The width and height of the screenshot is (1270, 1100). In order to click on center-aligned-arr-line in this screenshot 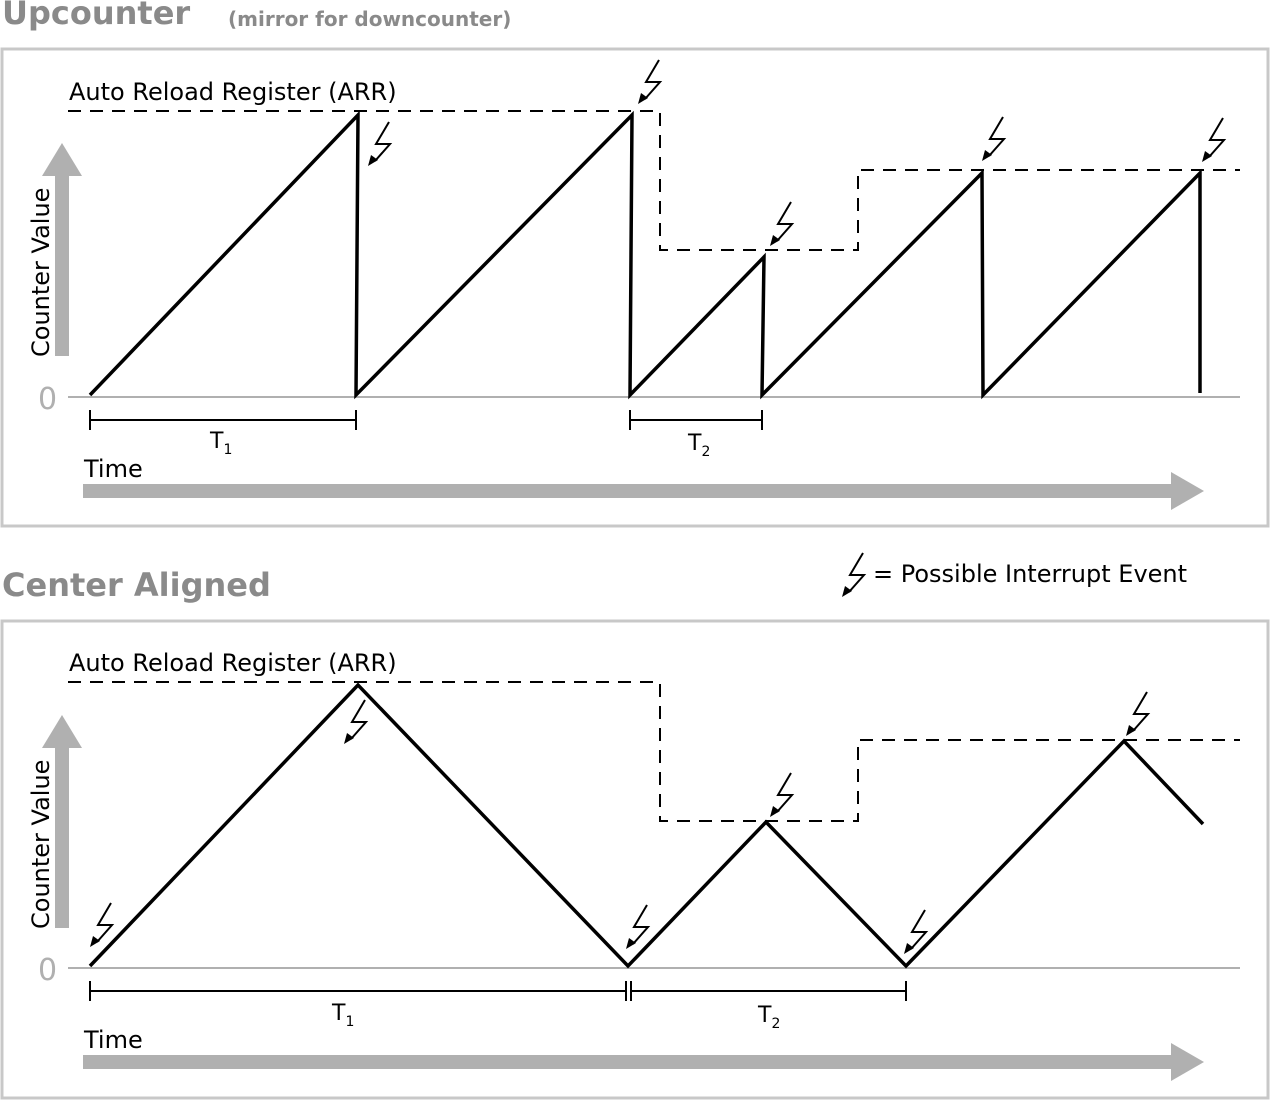, I will do `click(654, 751)`.